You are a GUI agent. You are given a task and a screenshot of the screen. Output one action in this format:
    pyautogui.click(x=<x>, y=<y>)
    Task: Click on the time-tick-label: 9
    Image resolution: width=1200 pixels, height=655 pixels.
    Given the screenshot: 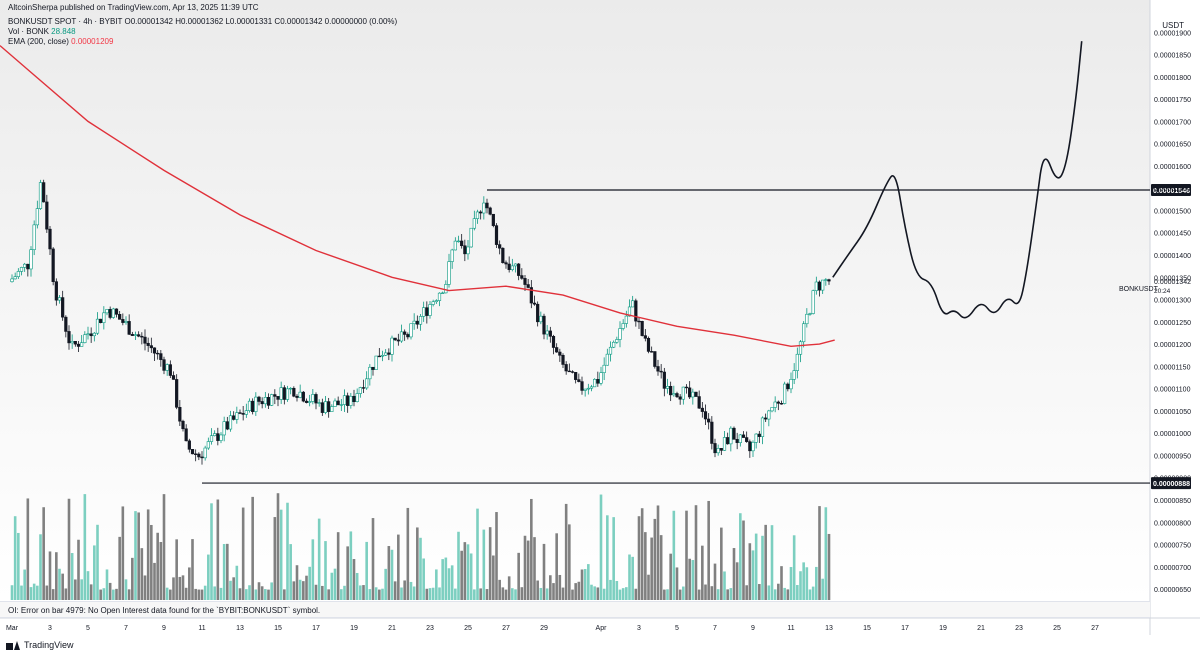 What is the action you would take?
    pyautogui.click(x=164, y=628)
    